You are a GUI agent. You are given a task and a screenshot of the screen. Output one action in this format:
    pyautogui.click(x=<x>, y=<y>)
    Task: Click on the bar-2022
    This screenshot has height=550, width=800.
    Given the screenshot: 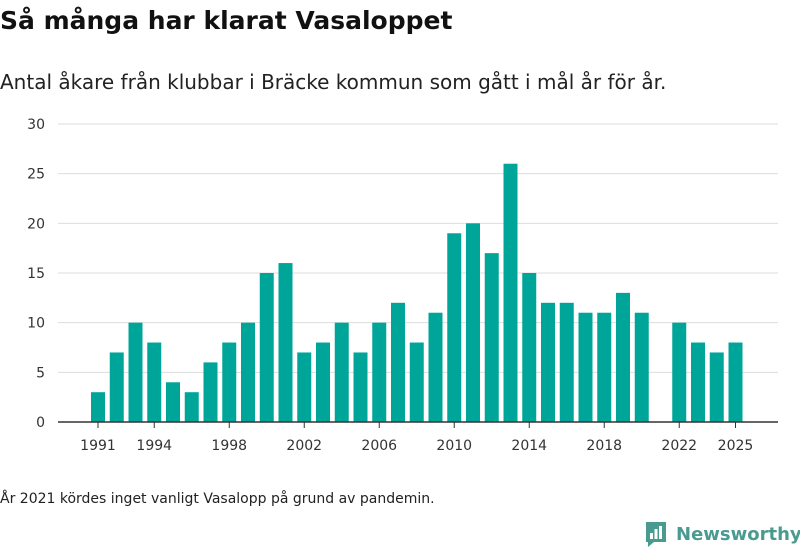 What is the action you would take?
    pyautogui.click(x=679, y=372)
    